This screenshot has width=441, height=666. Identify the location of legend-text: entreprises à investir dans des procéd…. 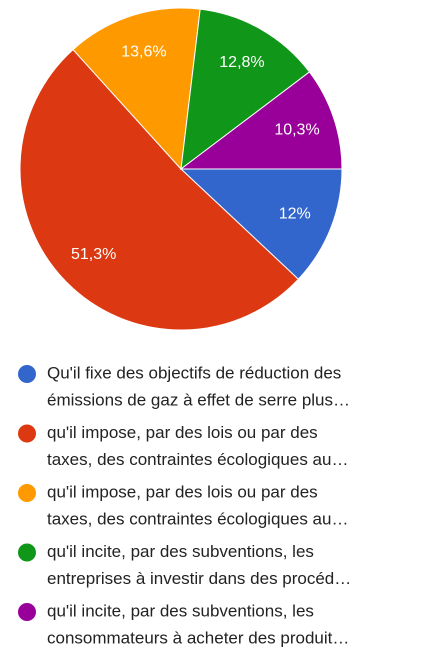
(199, 578).